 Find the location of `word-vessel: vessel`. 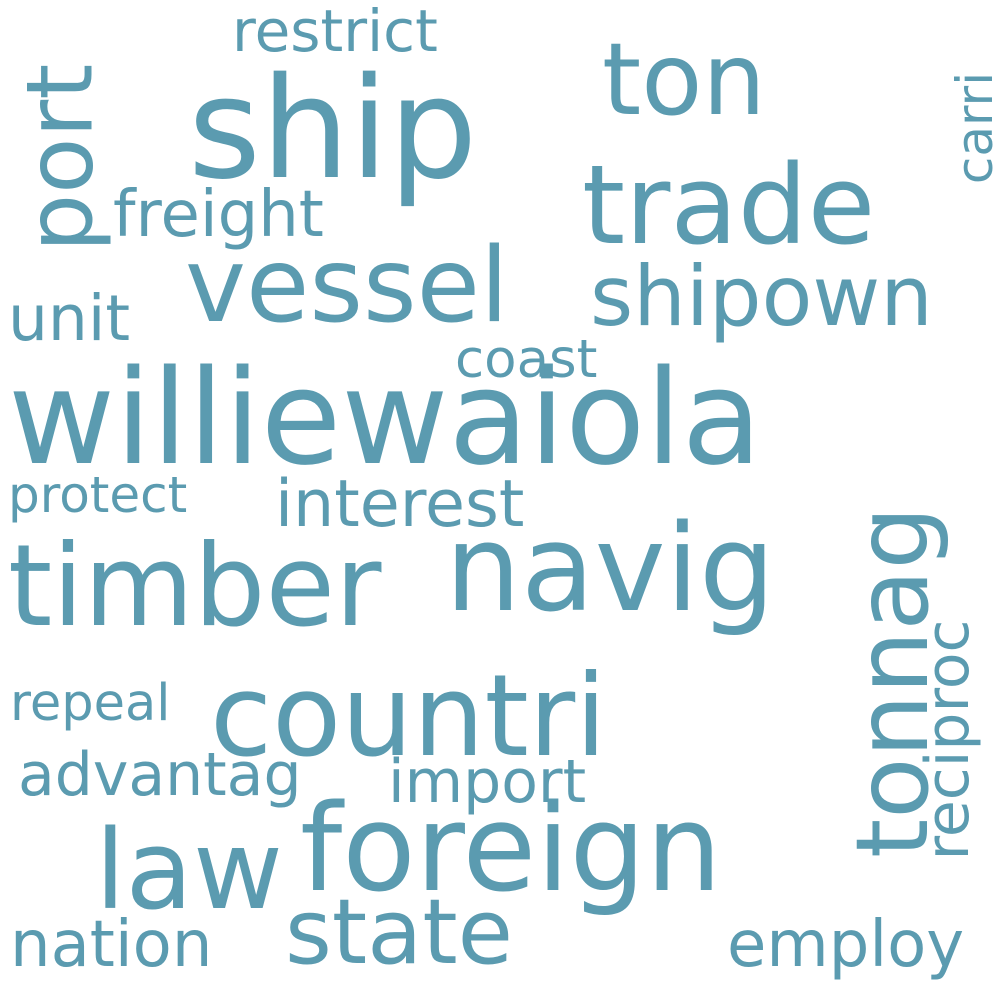

word-vessel: vessel is located at coordinates (347, 286).